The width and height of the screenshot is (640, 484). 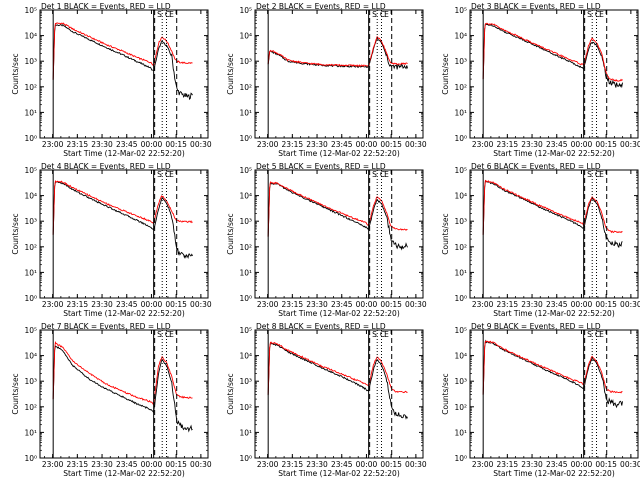 What do you see at coordinates (321, 166) in the screenshot?
I see `chart-title: Det 5 BLACK = Events, RED = LLD` at bounding box center [321, 166].